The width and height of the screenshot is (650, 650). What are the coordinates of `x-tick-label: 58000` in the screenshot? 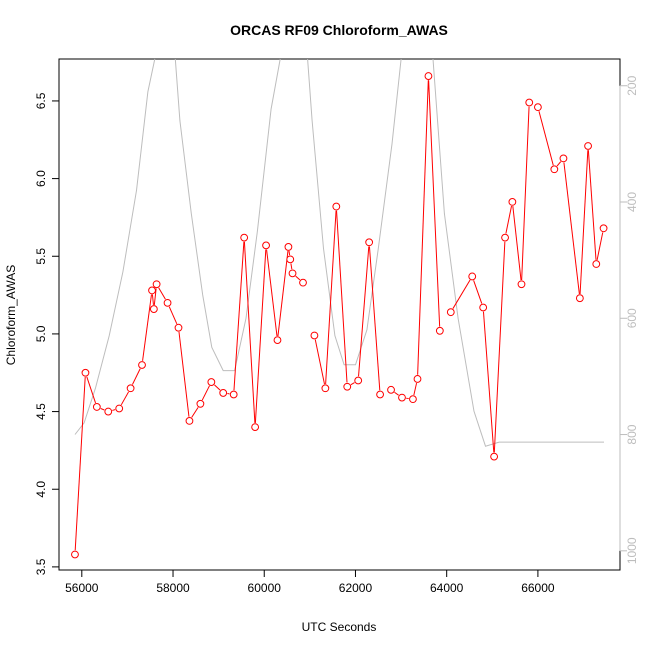 It's located at (173, 588).